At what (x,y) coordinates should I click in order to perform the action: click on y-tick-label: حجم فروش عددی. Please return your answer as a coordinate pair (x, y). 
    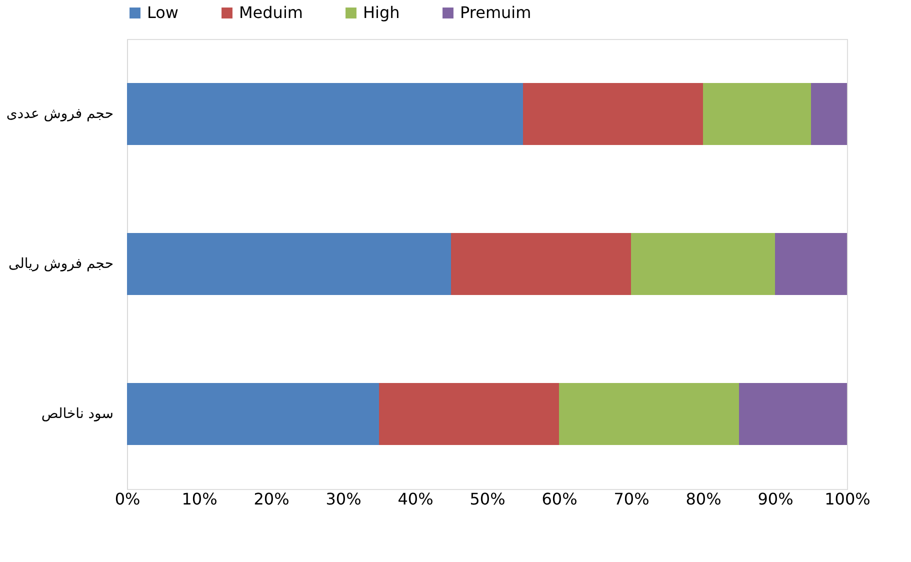
    Looking at the image, I should click on (60, 114).